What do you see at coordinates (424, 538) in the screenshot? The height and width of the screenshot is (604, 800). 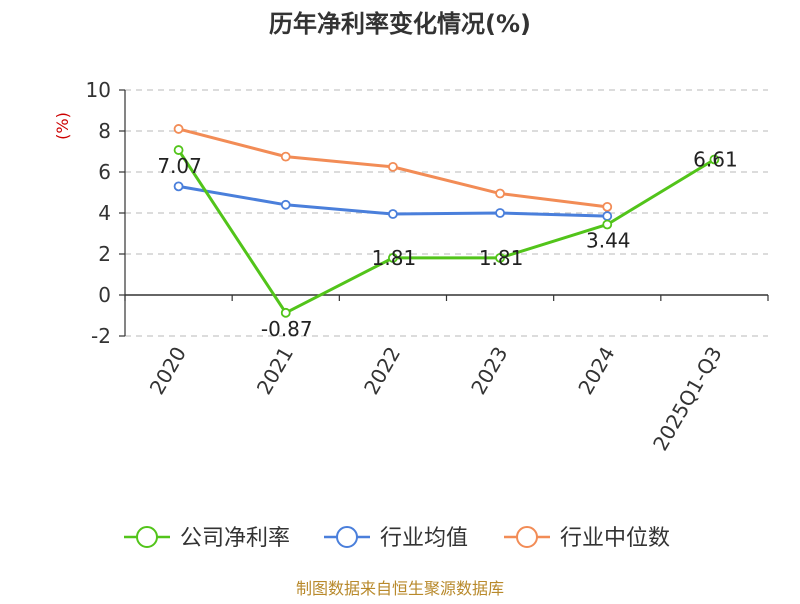 I see `legend-label: 行业均值` at bounding box center [424, 538].